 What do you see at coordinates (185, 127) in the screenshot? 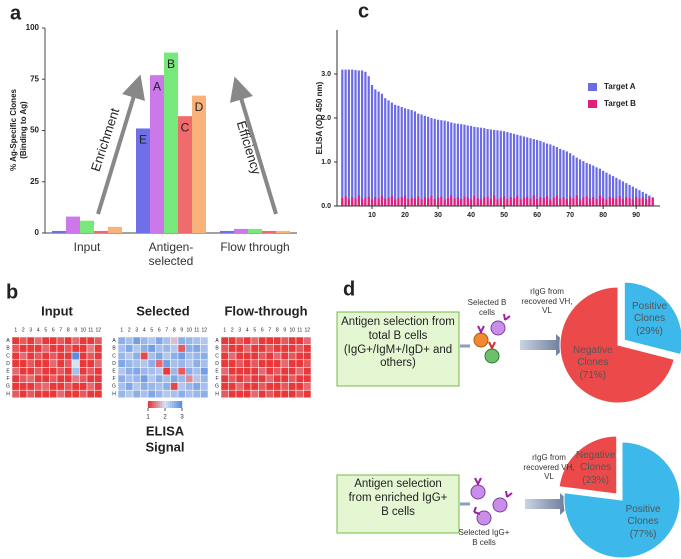
I see `bar-label: C` at bounding box center [185, 127].